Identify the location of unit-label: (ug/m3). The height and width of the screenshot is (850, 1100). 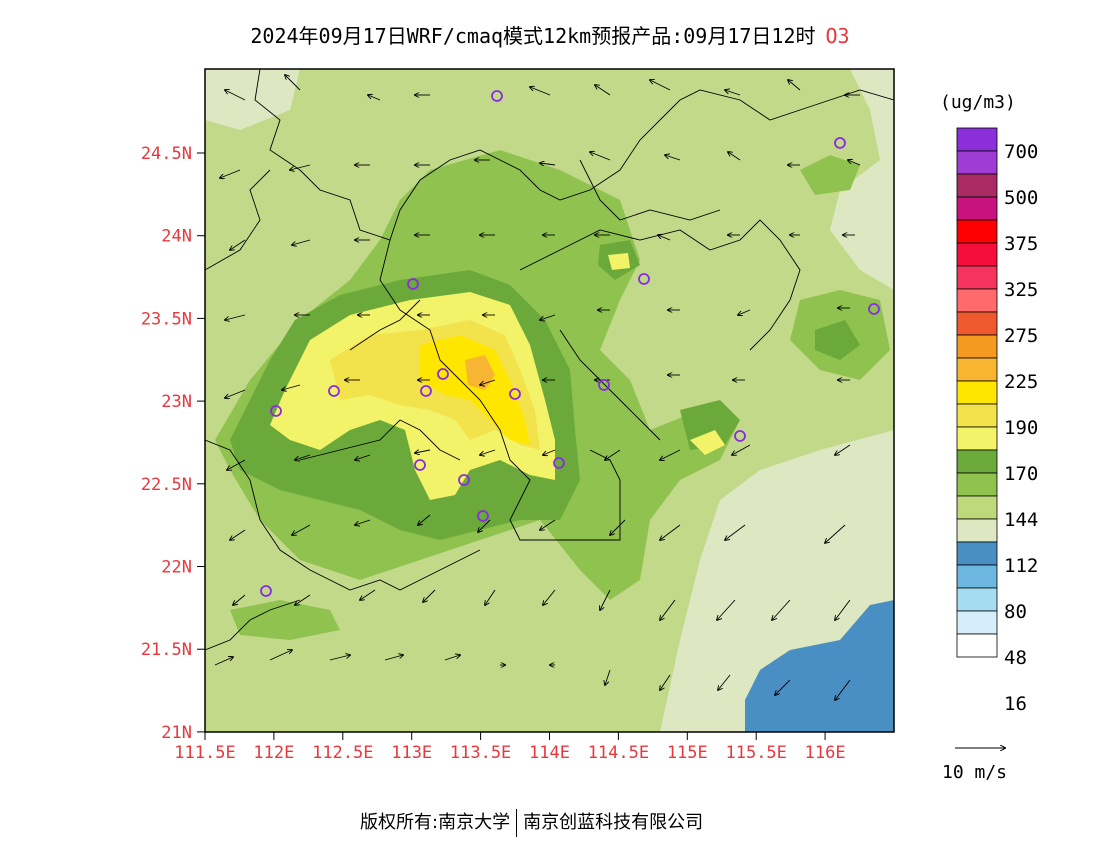
(978, 102).